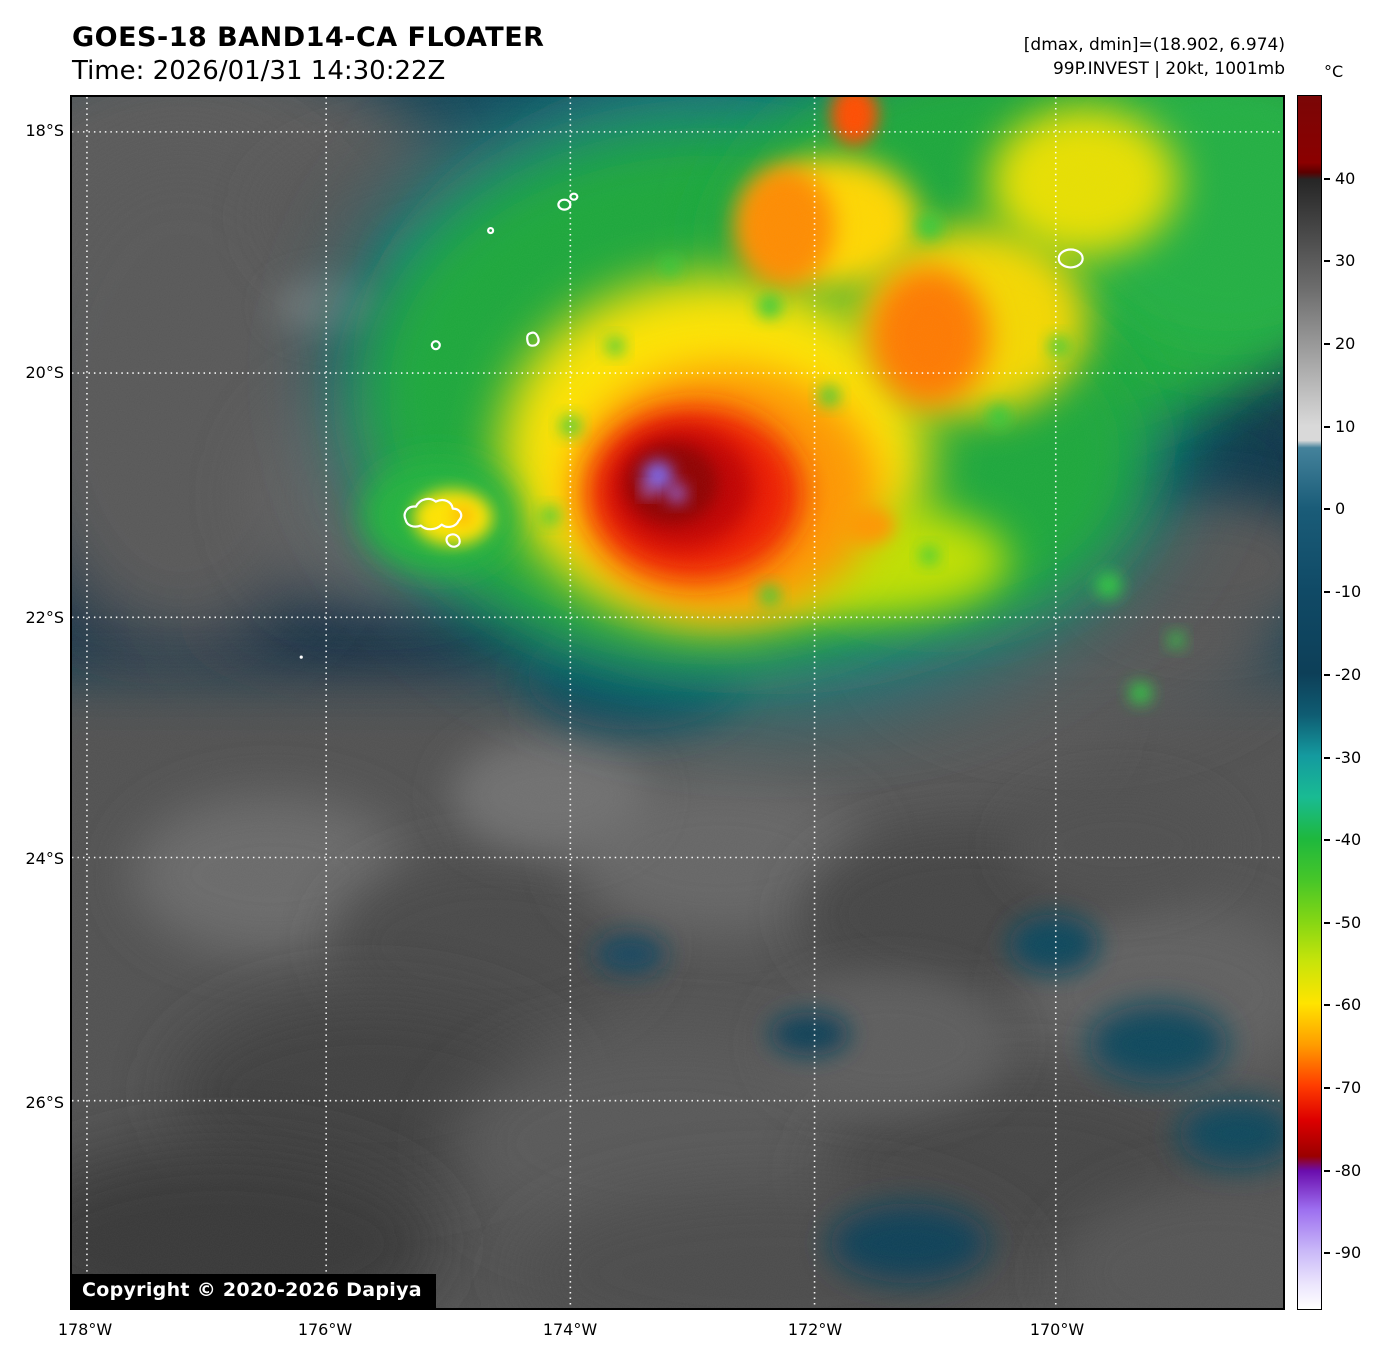  What do you see at coordinates (44, 858) in the screenshot?
I see `lat-label-24s: 24°S` at bounding box center [44, 858].